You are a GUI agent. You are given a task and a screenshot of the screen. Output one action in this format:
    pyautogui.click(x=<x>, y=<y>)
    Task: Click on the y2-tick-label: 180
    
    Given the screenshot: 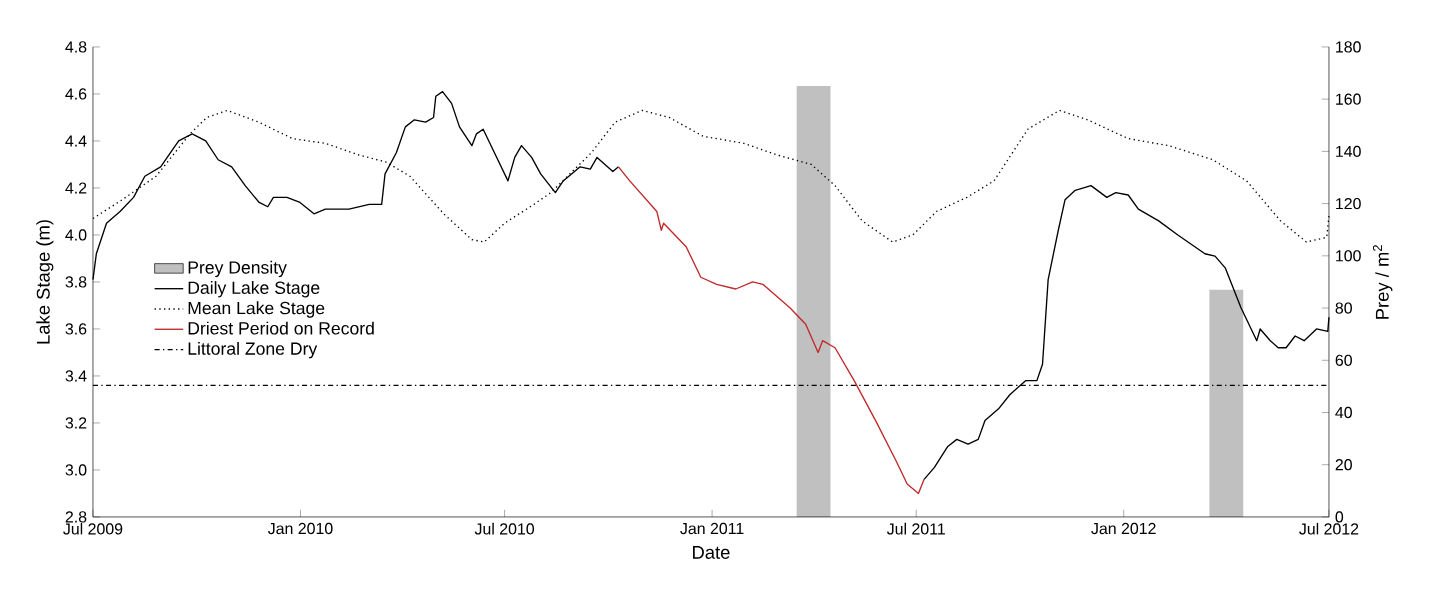 What is the action you would take?
    pyautogui.click(x=1348, y=47)
    